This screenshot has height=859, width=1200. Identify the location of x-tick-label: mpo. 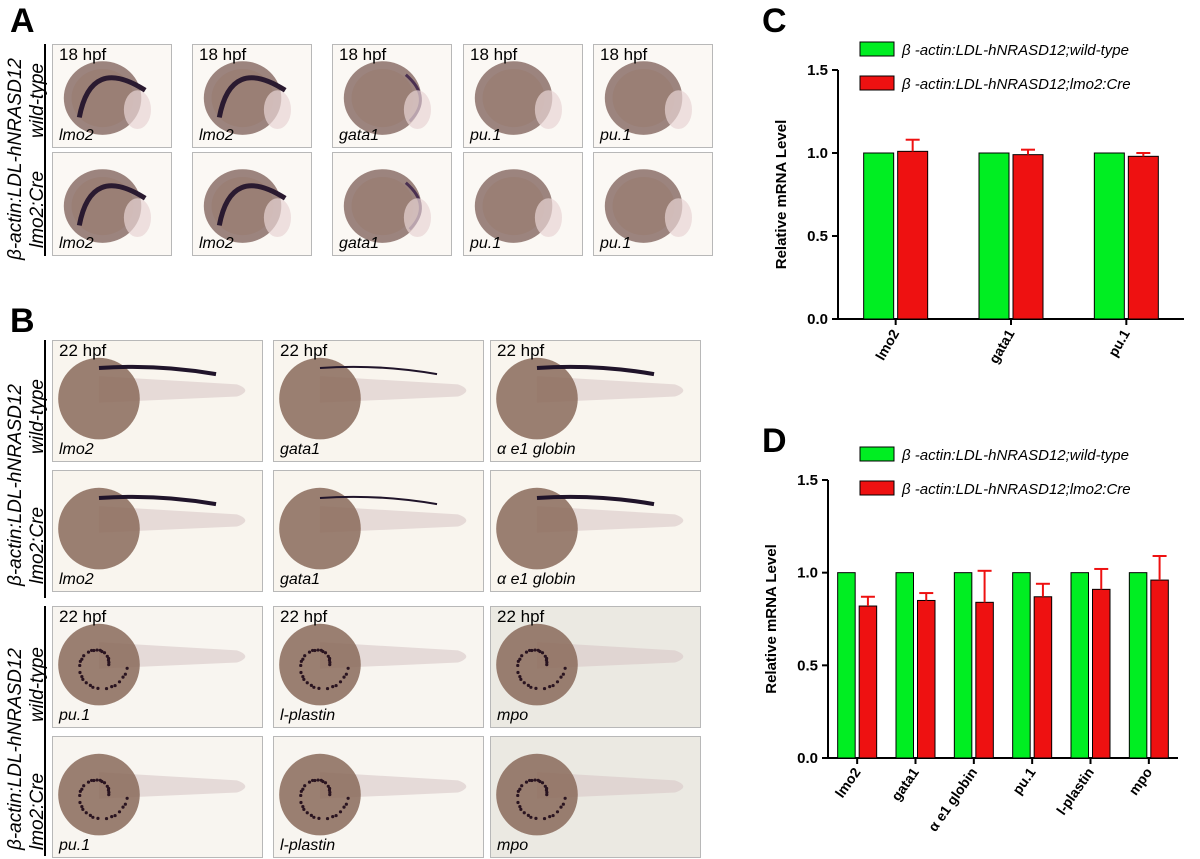
(1140, 781).